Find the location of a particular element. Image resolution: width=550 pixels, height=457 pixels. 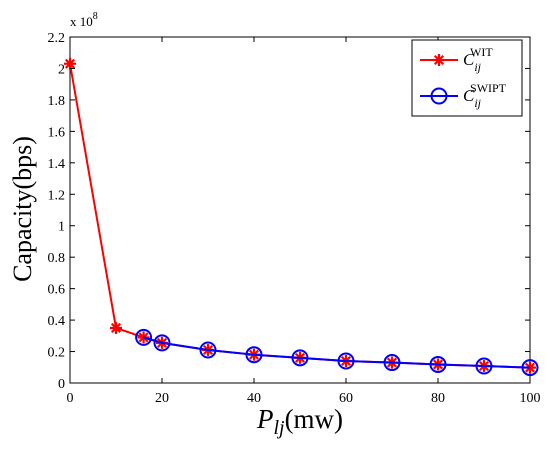

series-line-swipt is located at coordinates (337, 352).